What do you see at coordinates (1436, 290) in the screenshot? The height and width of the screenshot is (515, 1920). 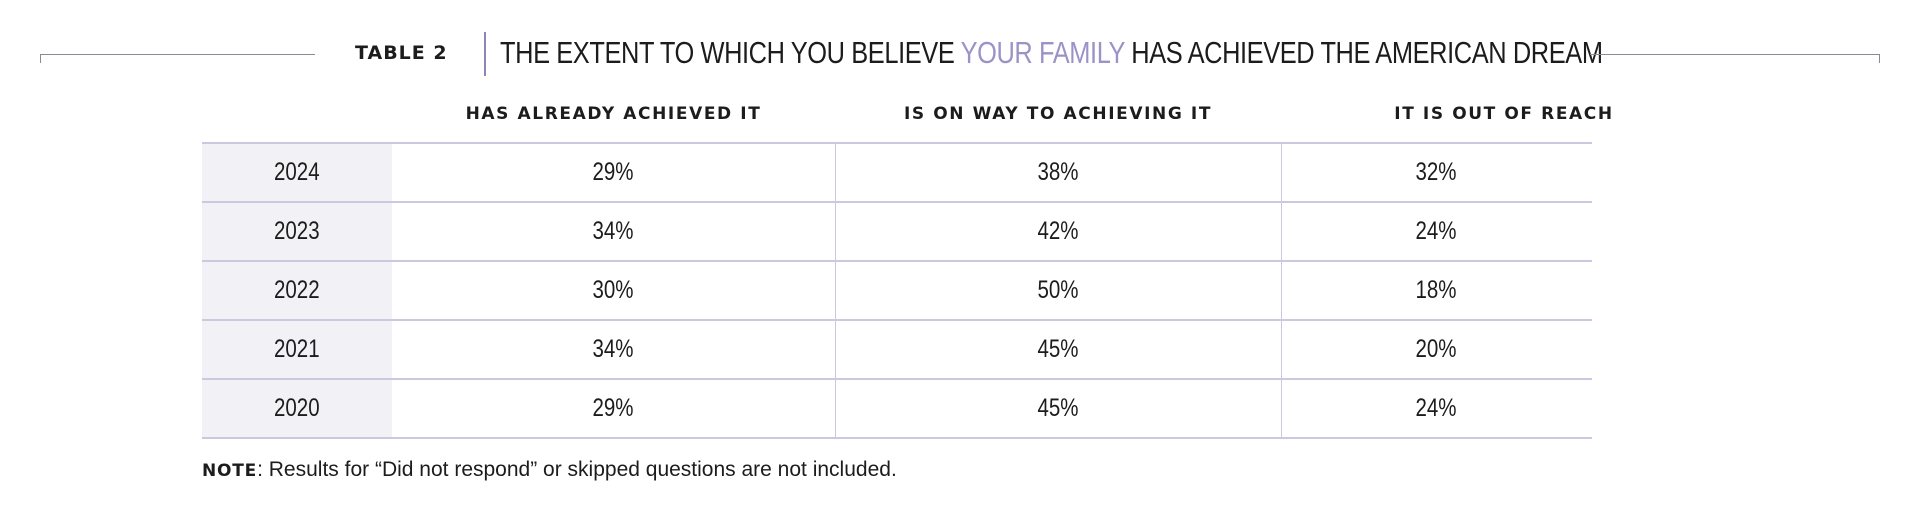 I see `out-of-reach-cell: 18%` at bounding box center [1436, 290].